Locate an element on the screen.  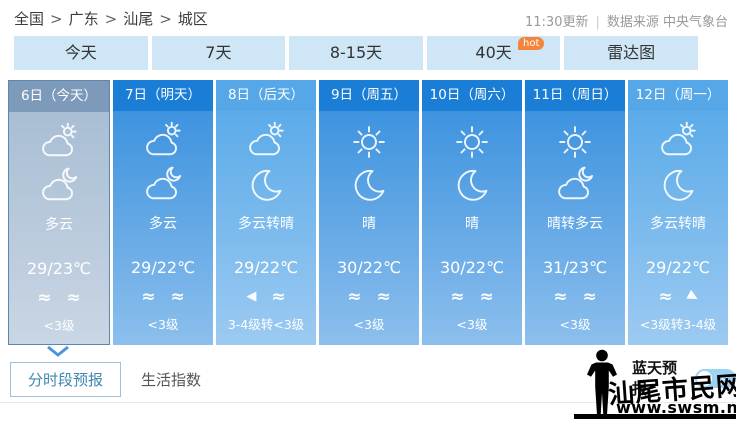
tab-life-index: 生活指数 is located at coordinates (171, 380).